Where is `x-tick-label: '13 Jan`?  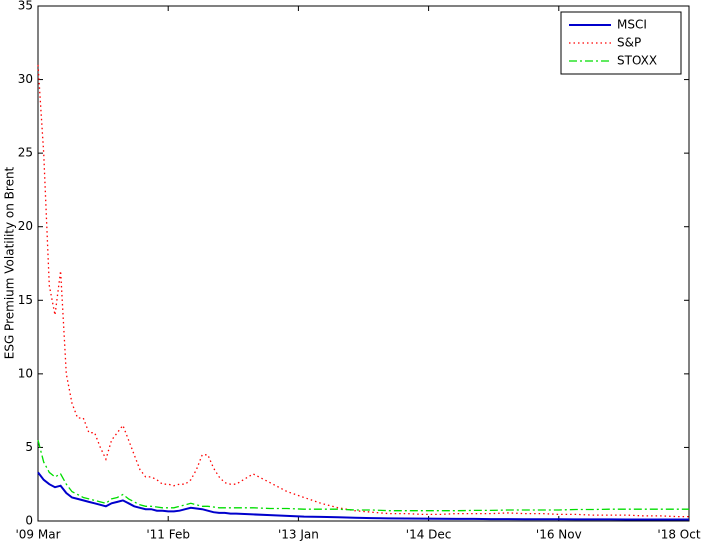 x-tick-label: '13 Jan is located at coordinates (298, 534).